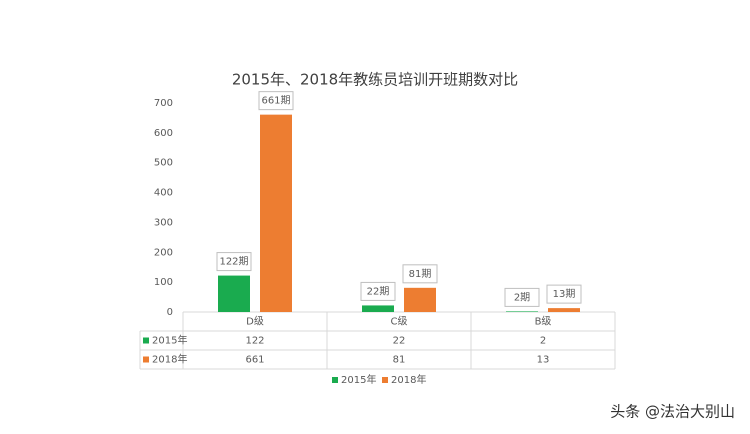 This screenshot has width=750, height=434. What do you see at coordinates (163, 222) in the screenshot?
I see `y-tick-label: 300` at bounding box center [163, 222].